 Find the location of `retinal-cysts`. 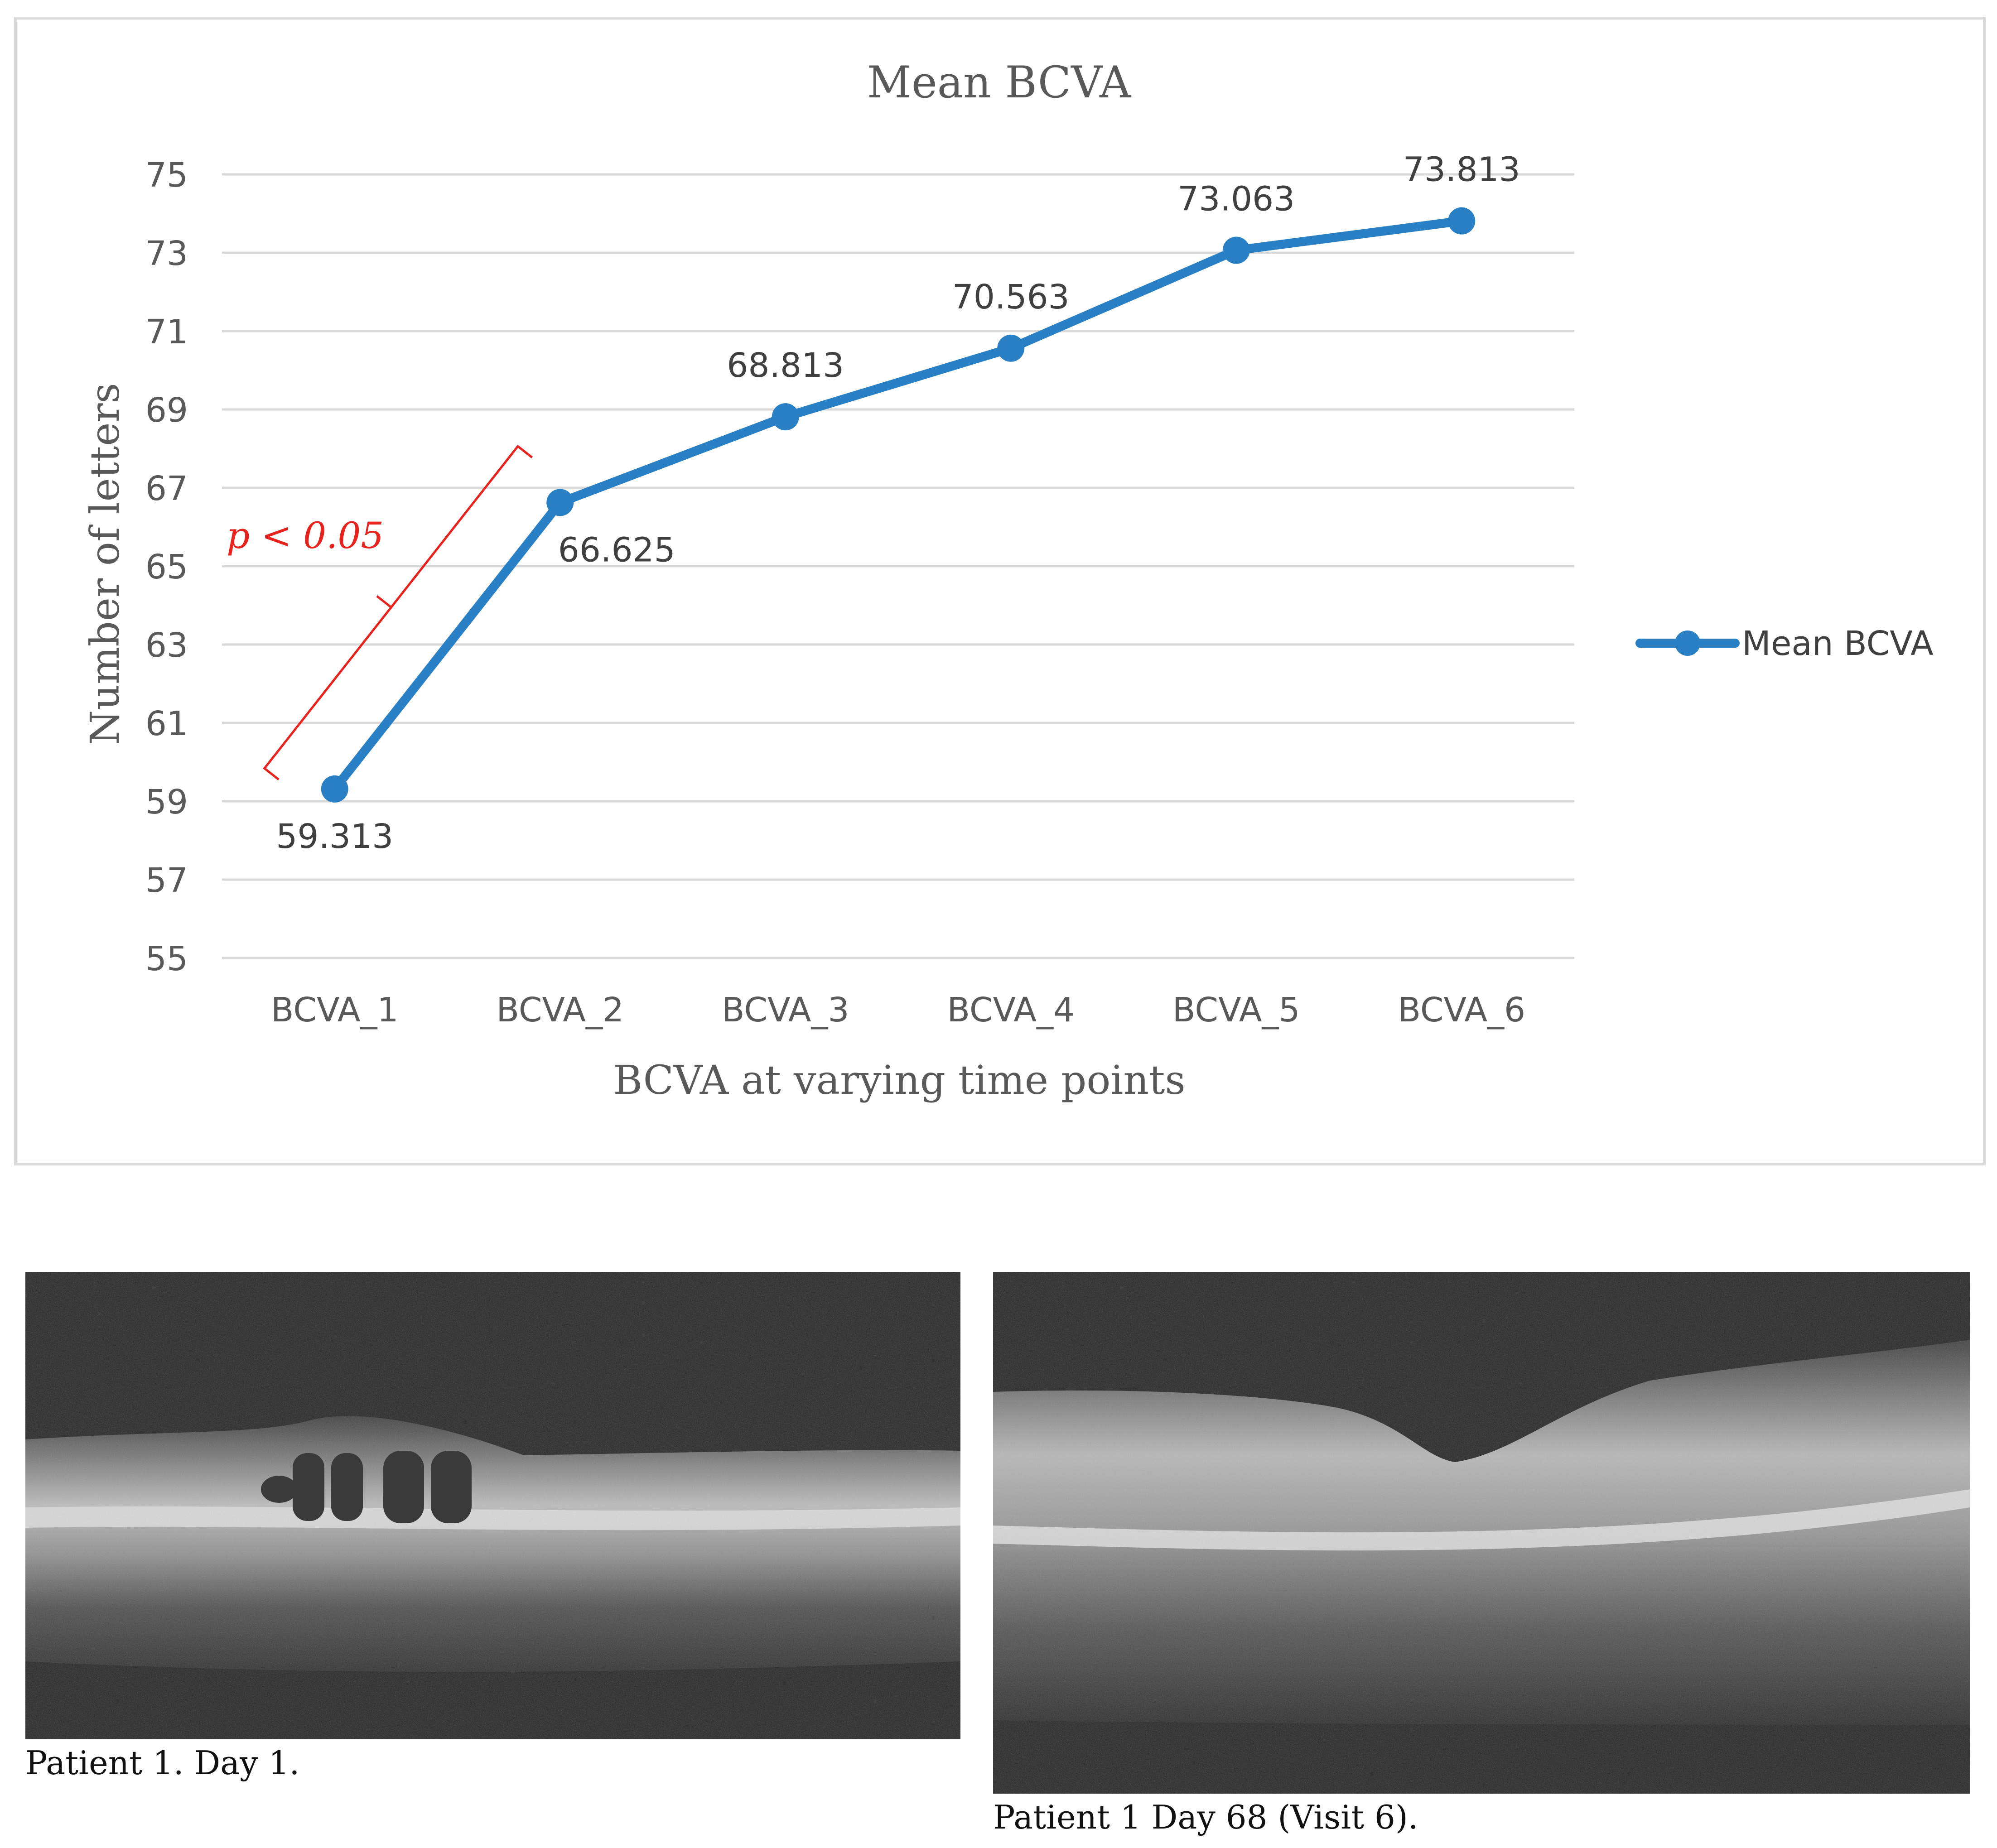

retinal-cysts is located at coordinates (366, 1487).